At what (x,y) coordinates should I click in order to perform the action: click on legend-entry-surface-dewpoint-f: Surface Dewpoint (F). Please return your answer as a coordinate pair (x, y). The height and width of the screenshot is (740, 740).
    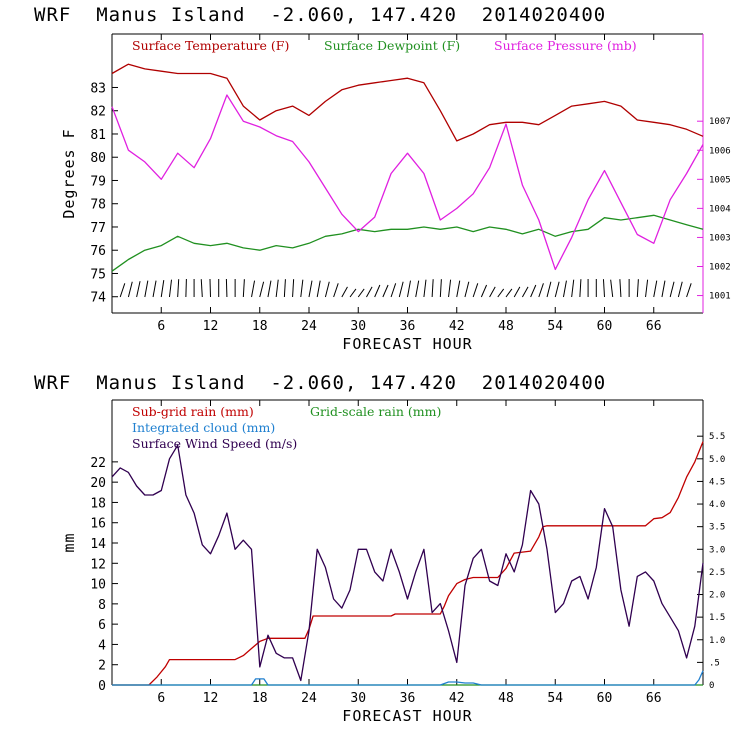
    Looking at the image, I should click on (392, 45).